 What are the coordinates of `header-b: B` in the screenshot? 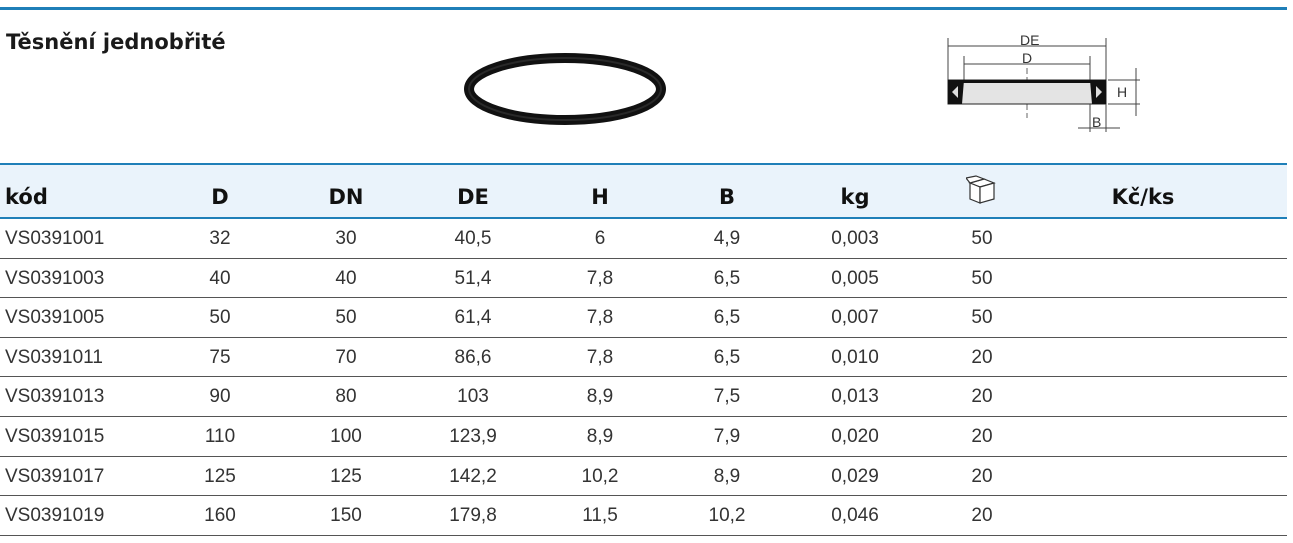 It's located at (727, 197).